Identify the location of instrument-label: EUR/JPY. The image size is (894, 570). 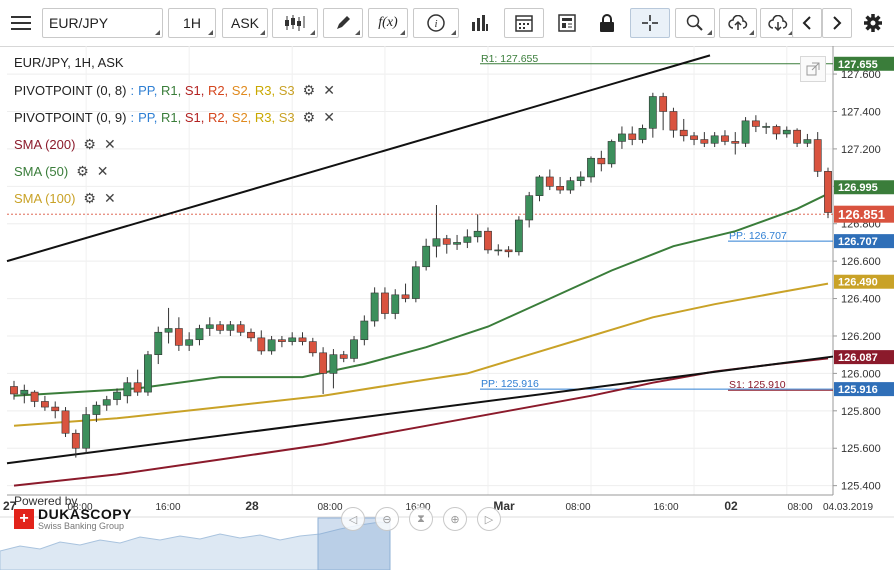
(79, 23).